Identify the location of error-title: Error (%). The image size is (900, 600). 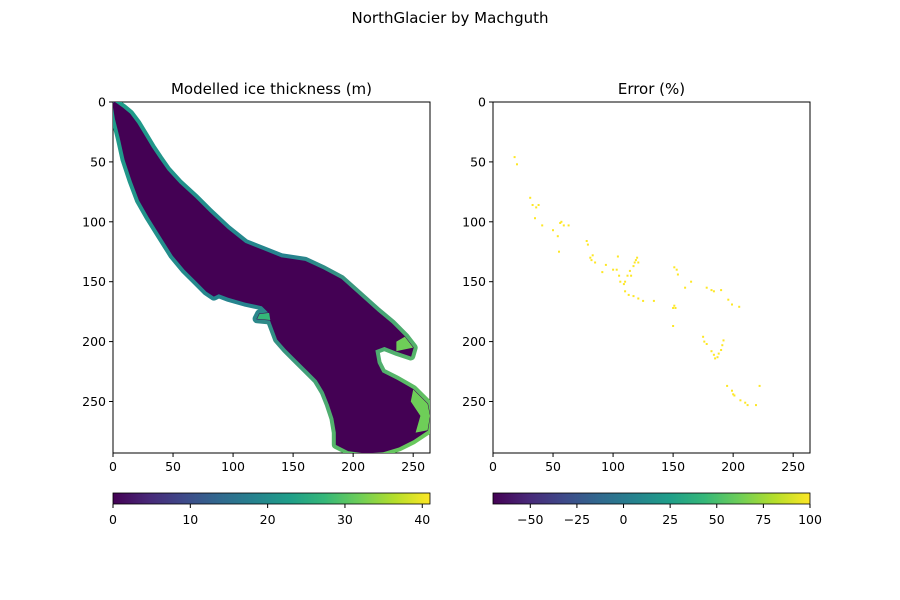
(651, 89).